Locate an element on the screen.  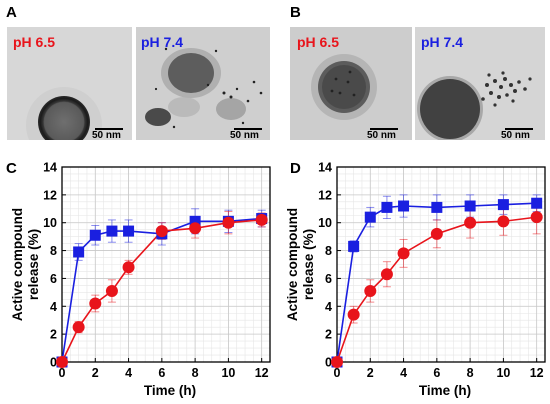
panel-letter-a: A is located at coordinates (11, 12).